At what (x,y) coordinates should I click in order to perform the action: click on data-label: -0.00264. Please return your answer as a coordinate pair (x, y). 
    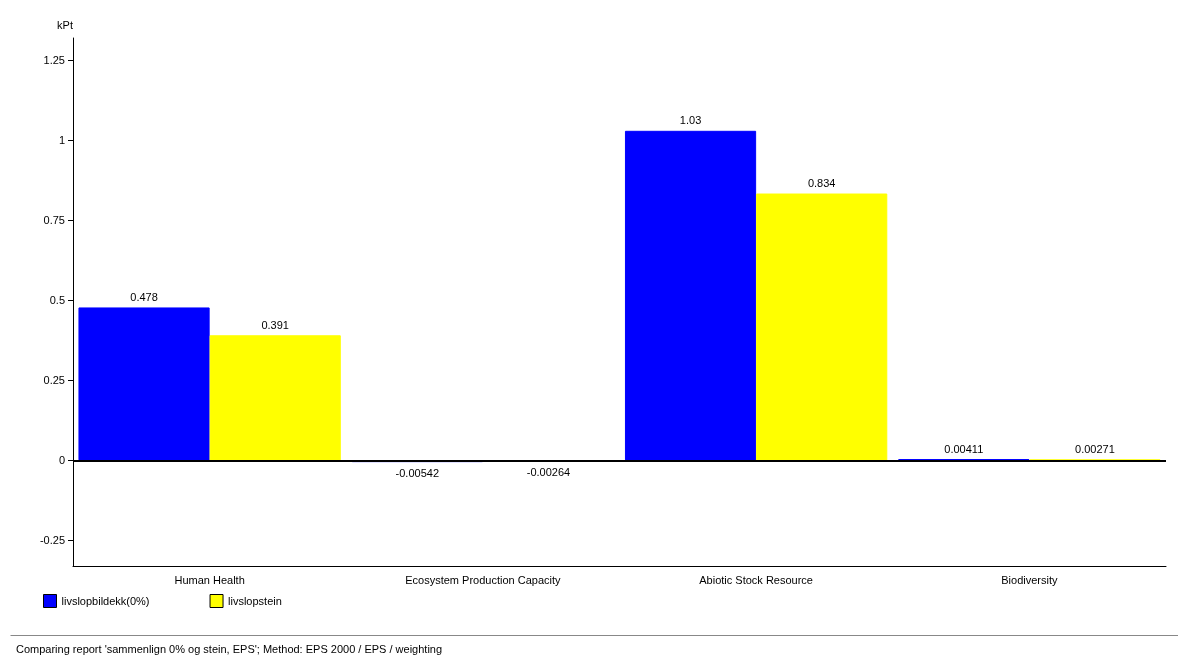
    Looking at the image, I should click on (548, 471).